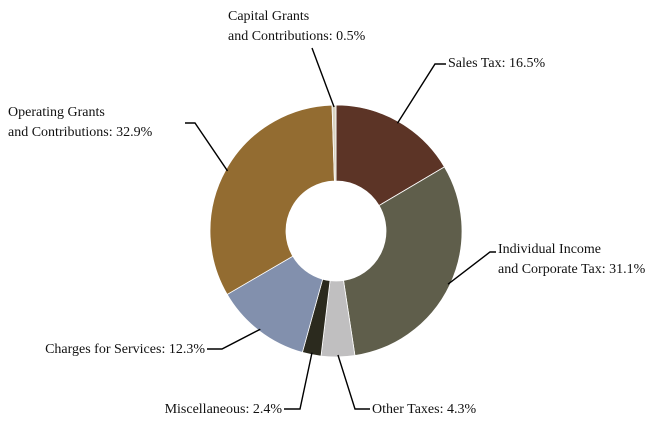 The height and width of the screenshot is (423, 668). I want to click on slice-label: Operating Grants, so click(56, 112).